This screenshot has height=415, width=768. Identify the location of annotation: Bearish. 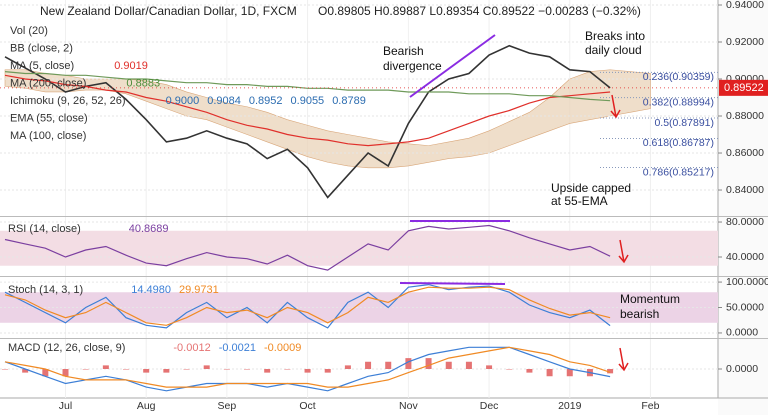
(403, 51).